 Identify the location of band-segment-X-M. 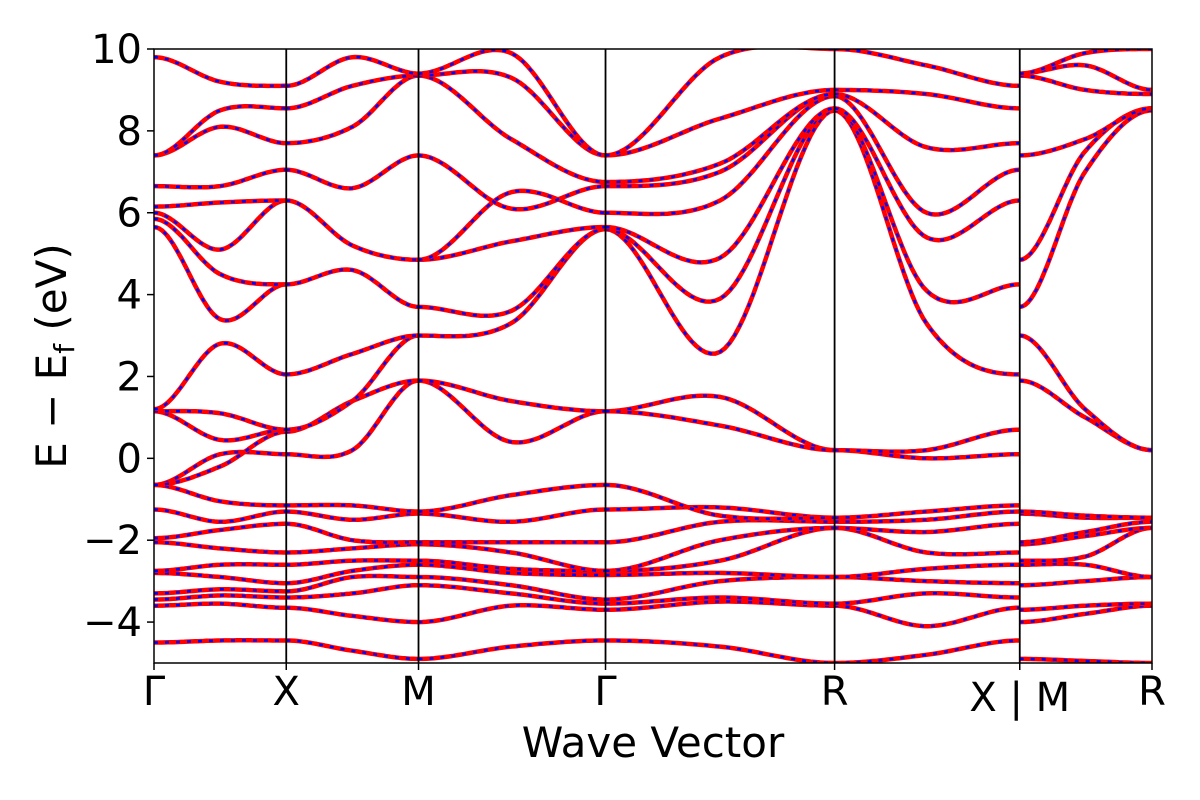
(352, 358).